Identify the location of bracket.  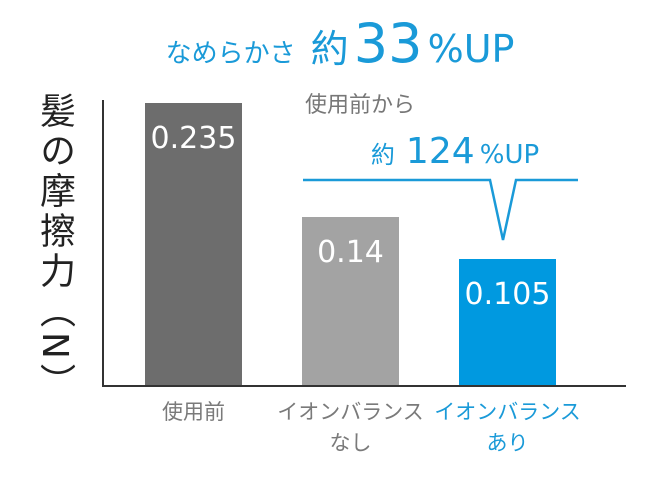
(440, 209).